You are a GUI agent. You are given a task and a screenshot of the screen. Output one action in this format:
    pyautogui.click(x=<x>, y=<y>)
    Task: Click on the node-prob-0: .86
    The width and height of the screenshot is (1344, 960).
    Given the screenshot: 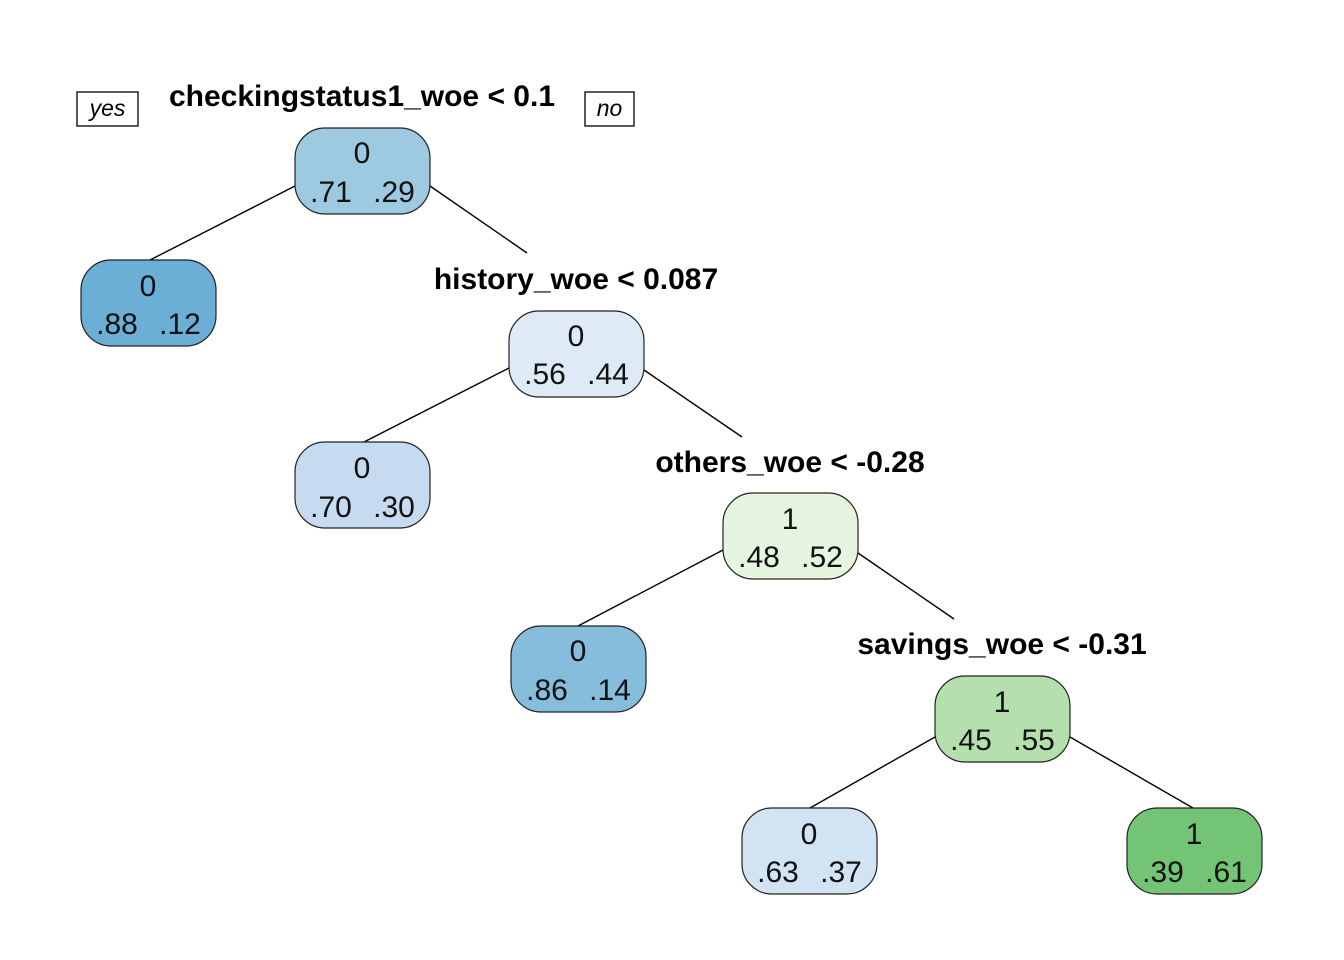 What is the action you would take?
    pyautogui.click(x=547, y=690)
    